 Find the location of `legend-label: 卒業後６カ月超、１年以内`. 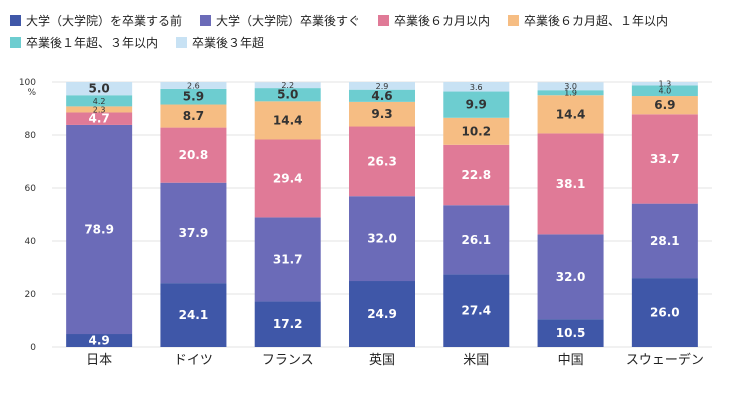

legend-label: 卒業後６カ月超、１年以内 is located at coordinates (596, 20).